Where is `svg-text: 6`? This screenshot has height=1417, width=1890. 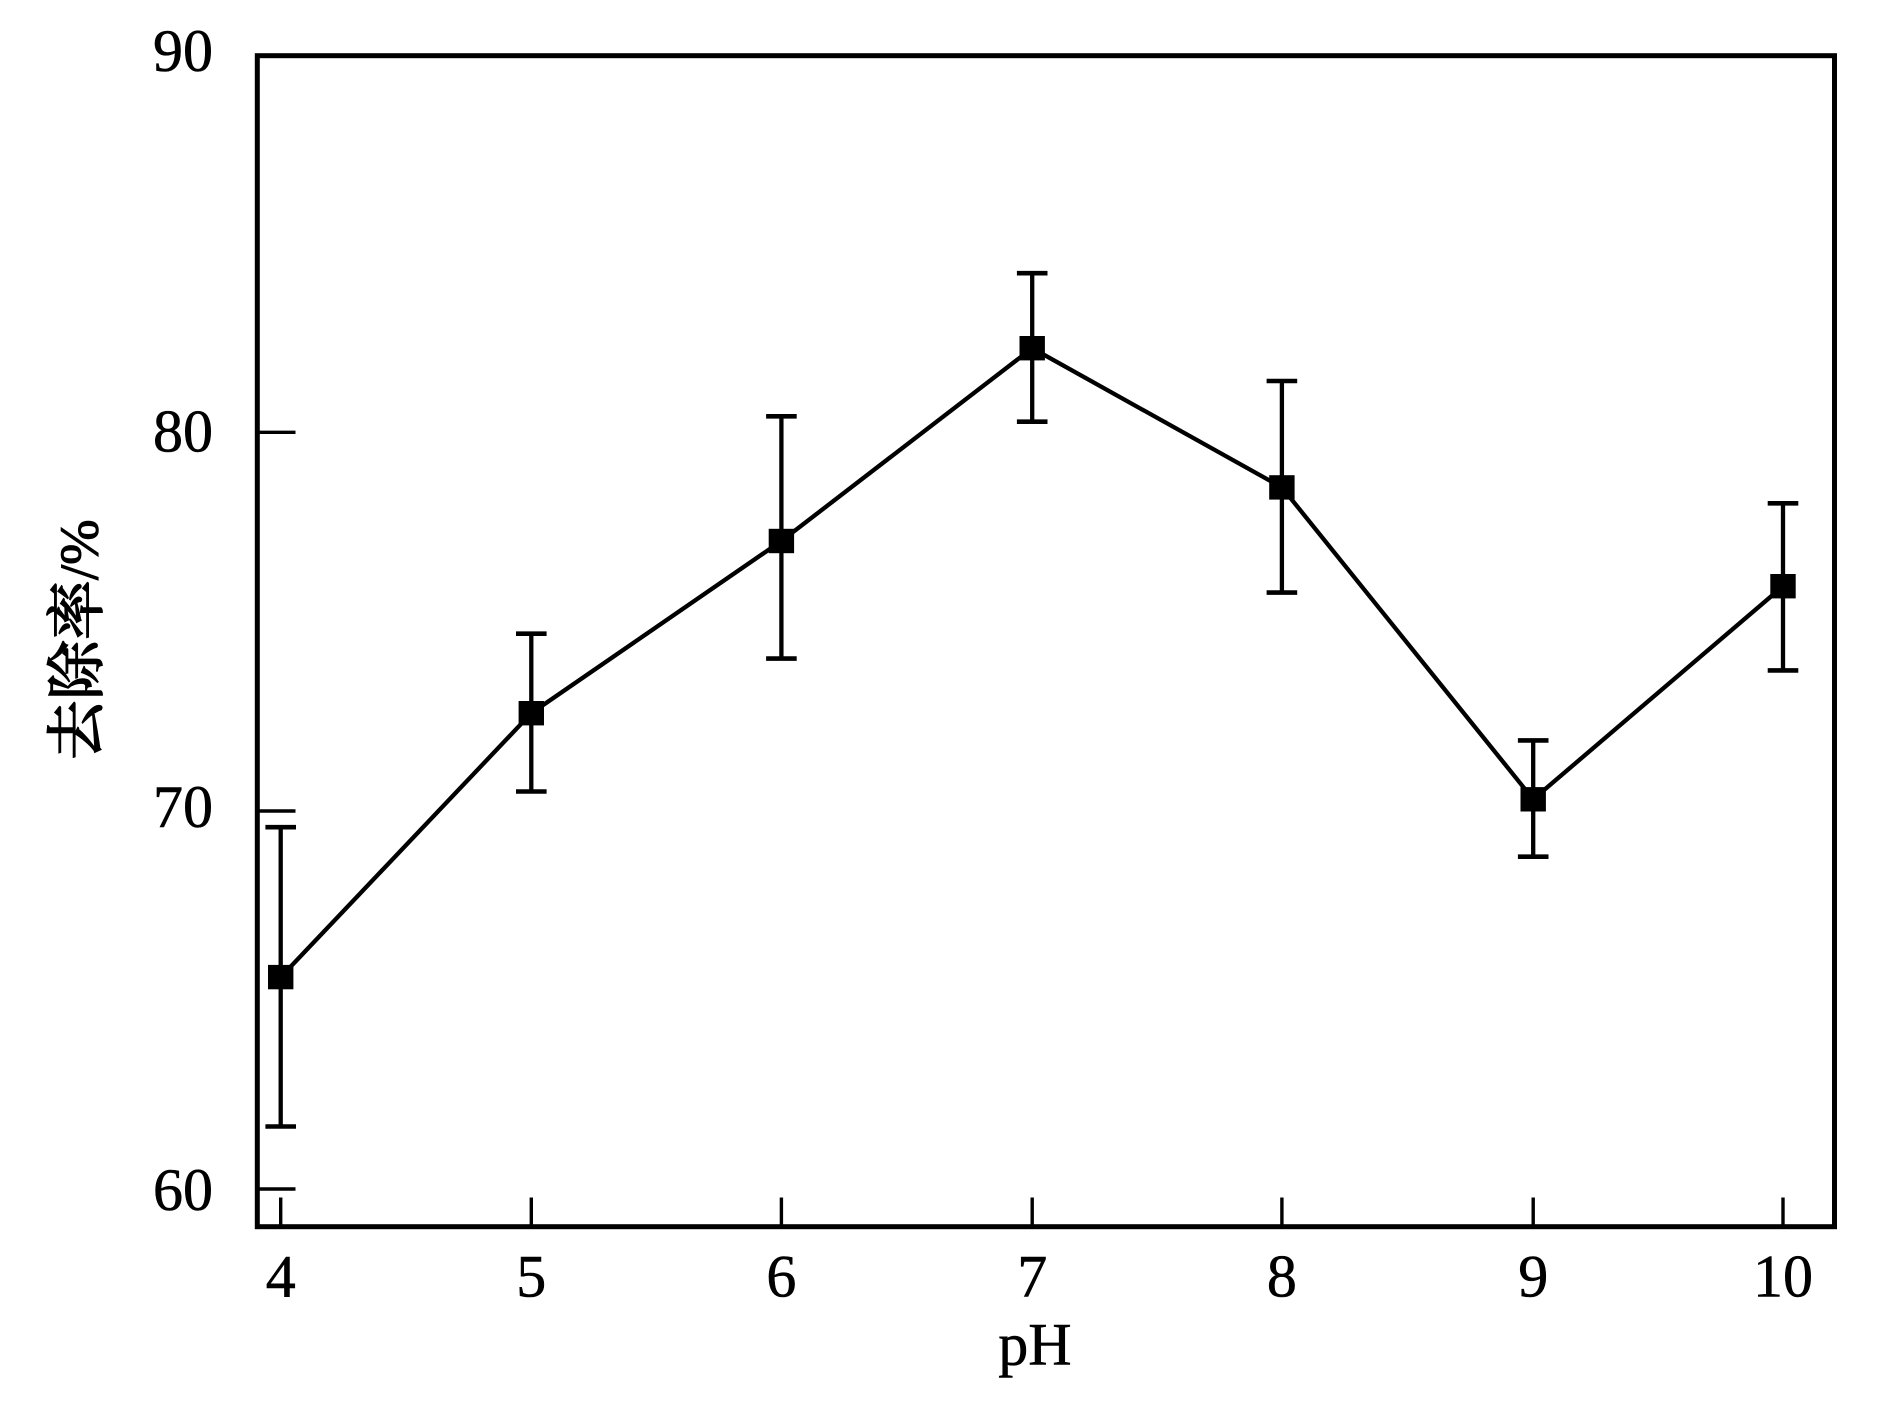
svg-text: 6 is located at coordinates (781, 1276).